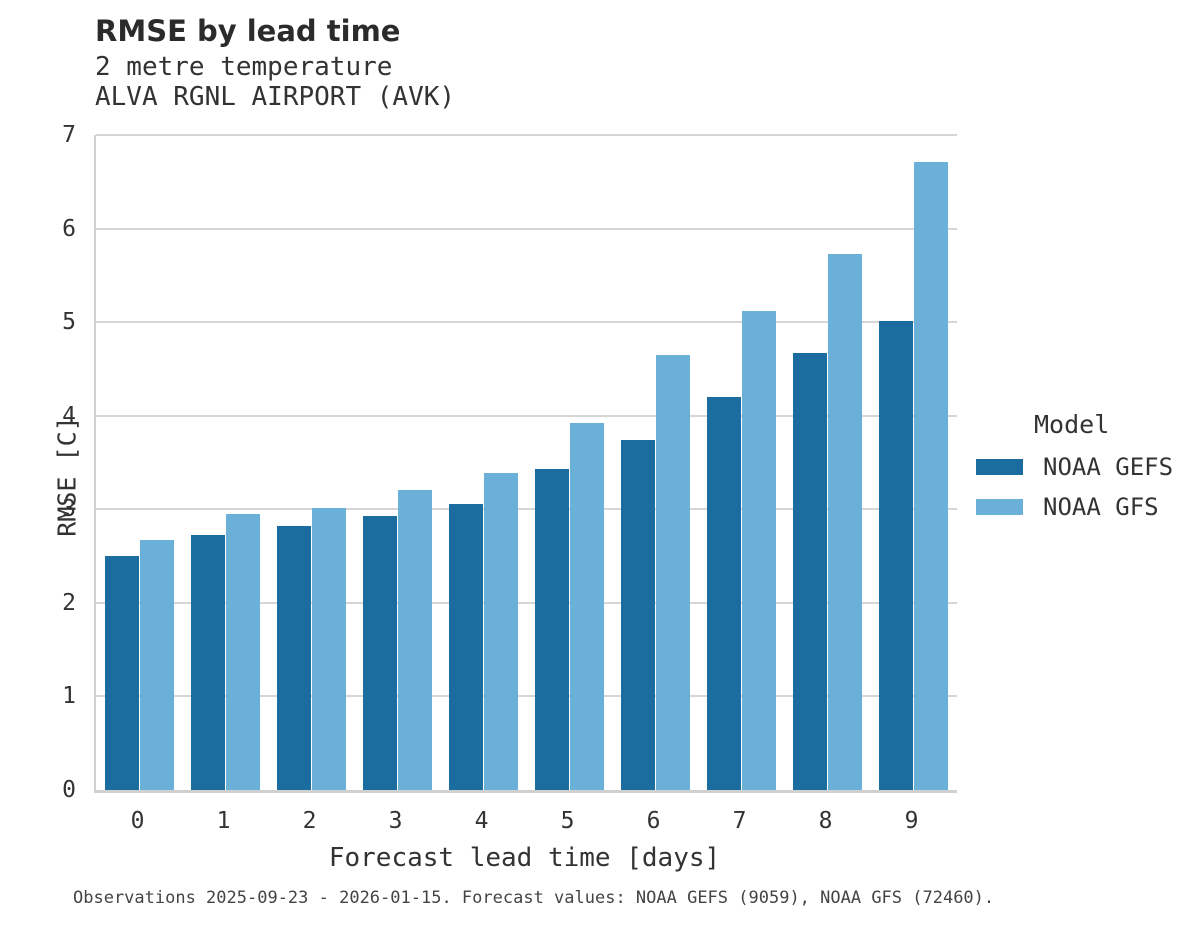 The image size is (1195, 926). I want to click on y-tick-label-5: 5, so click(69, 322).